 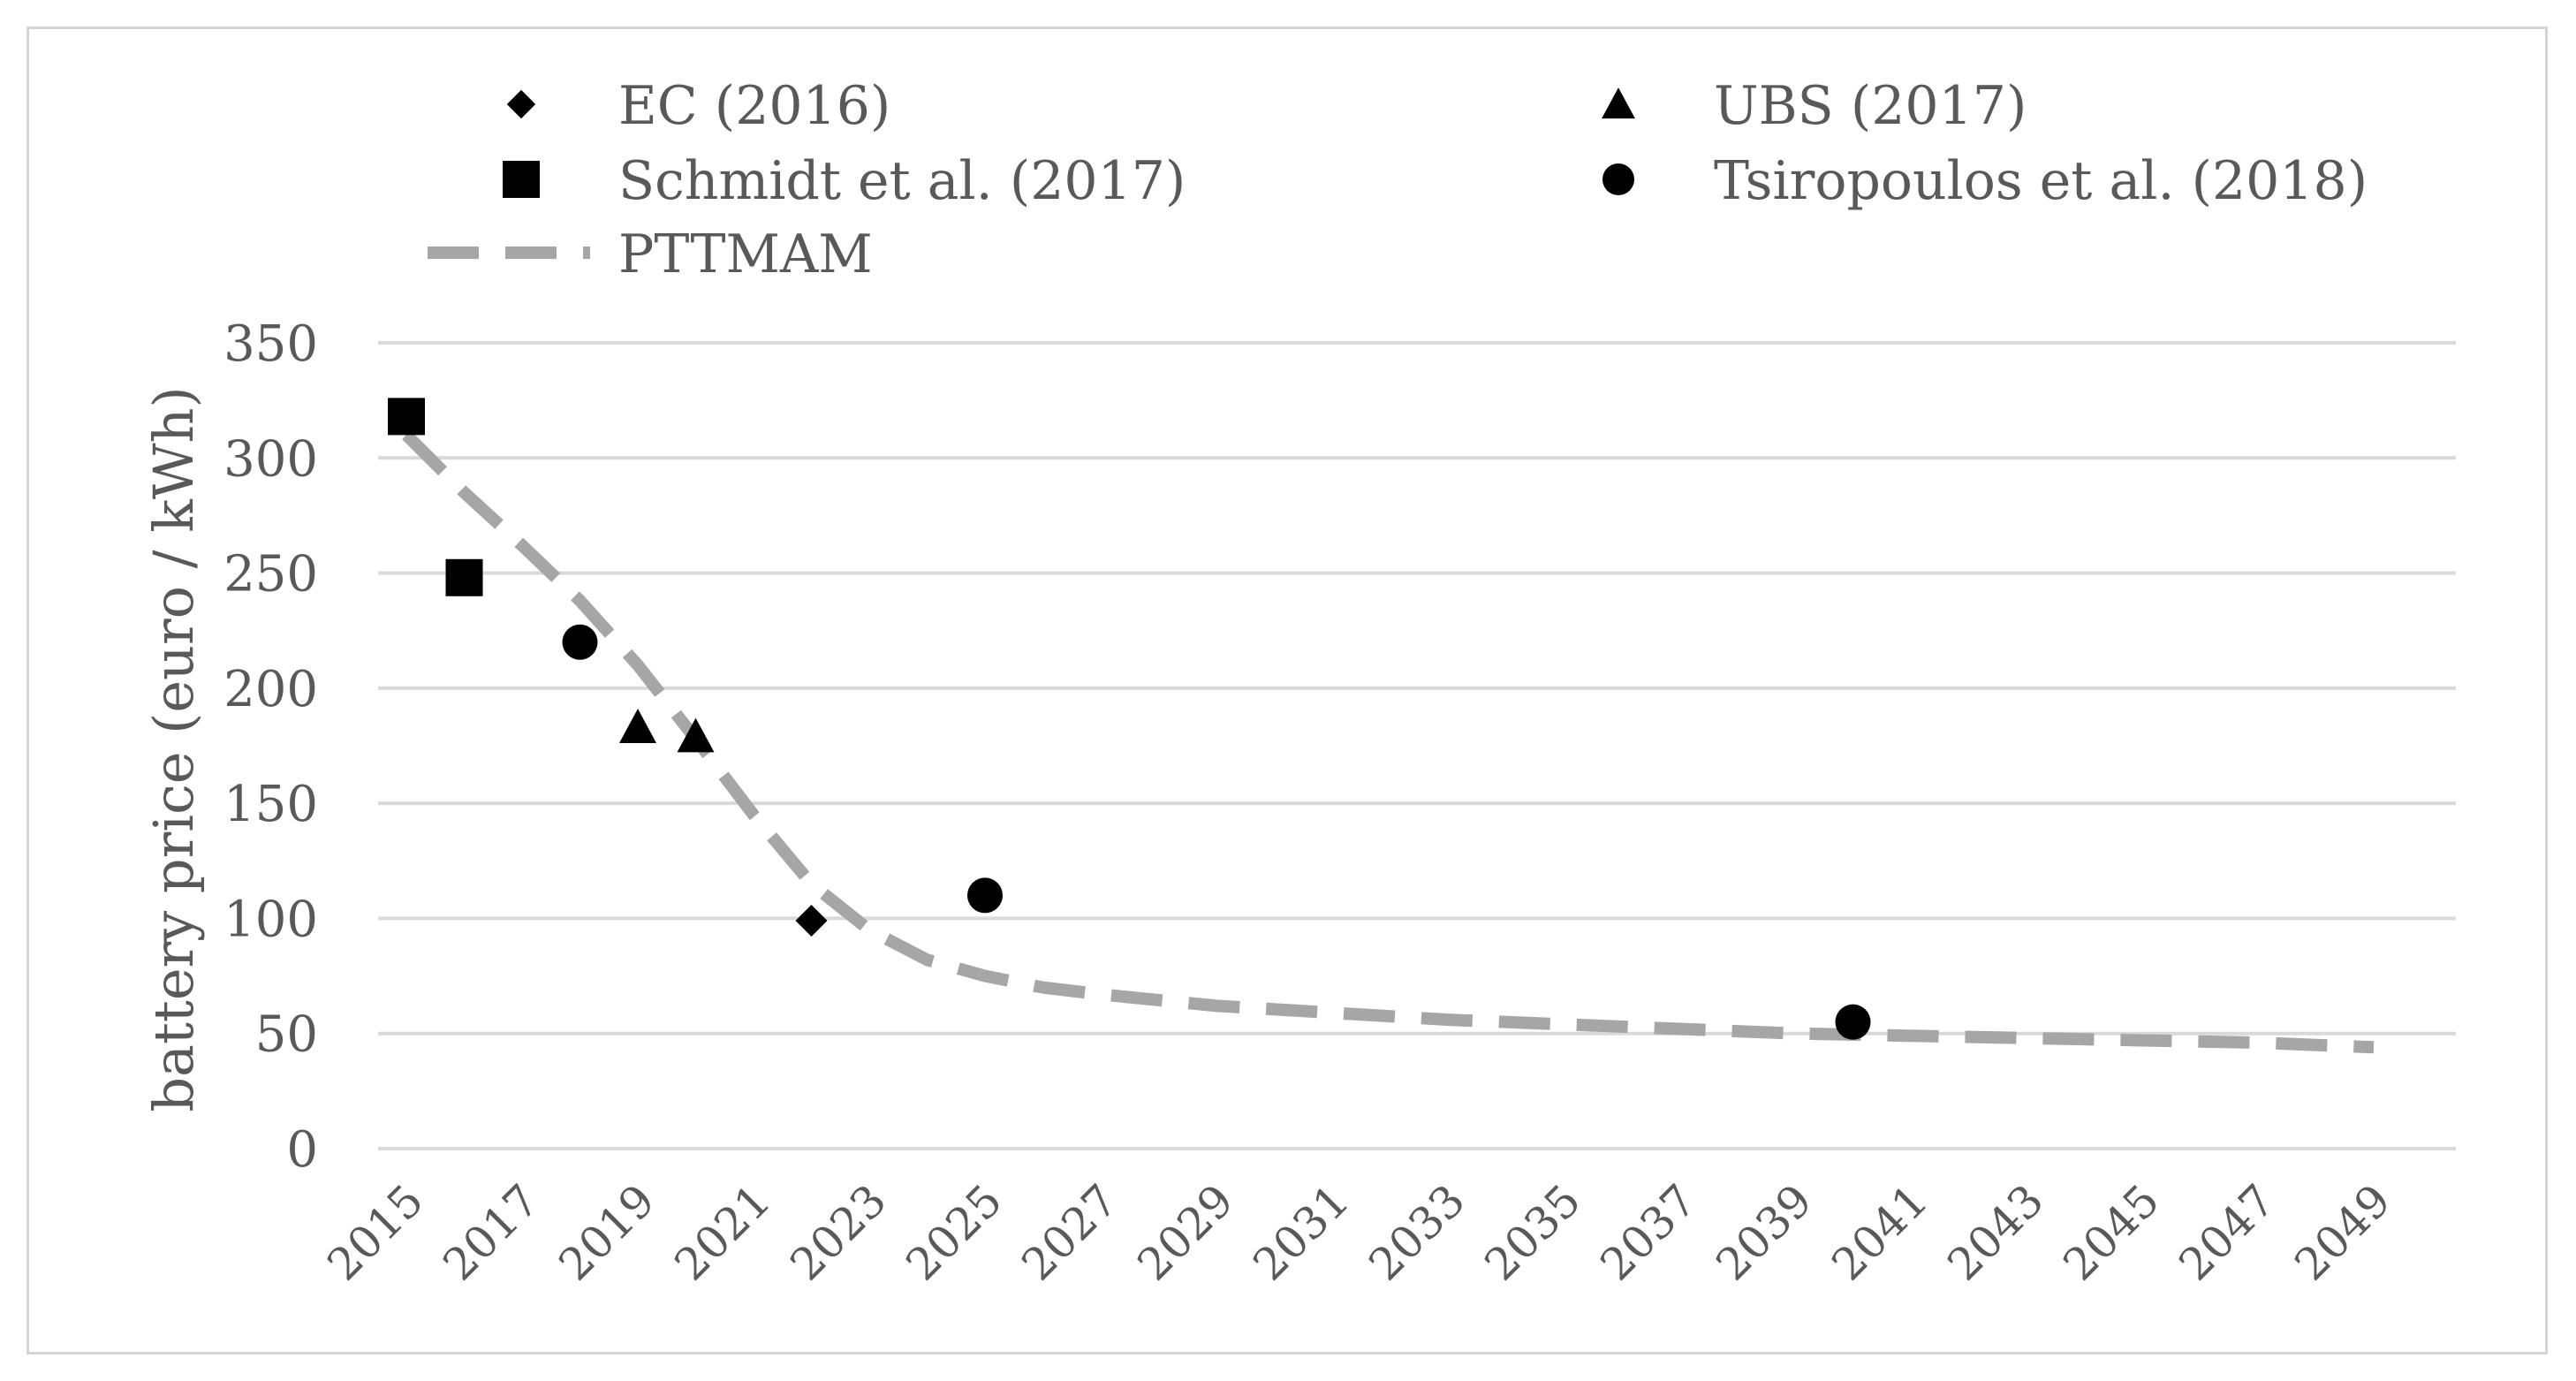 I want to click on data-point-square-2016, so click(x=464, y=577).